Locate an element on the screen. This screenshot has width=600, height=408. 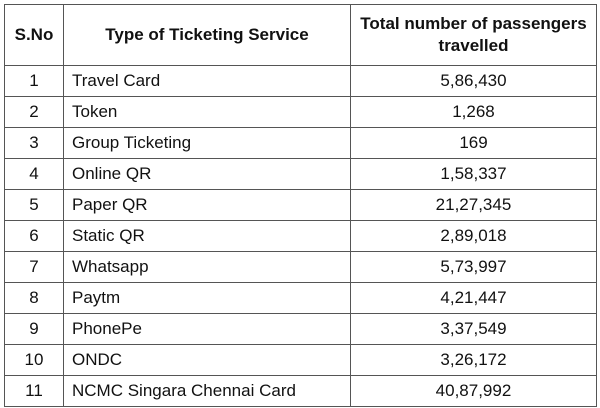
cell-type: Token is located at coordinates (207, 112).